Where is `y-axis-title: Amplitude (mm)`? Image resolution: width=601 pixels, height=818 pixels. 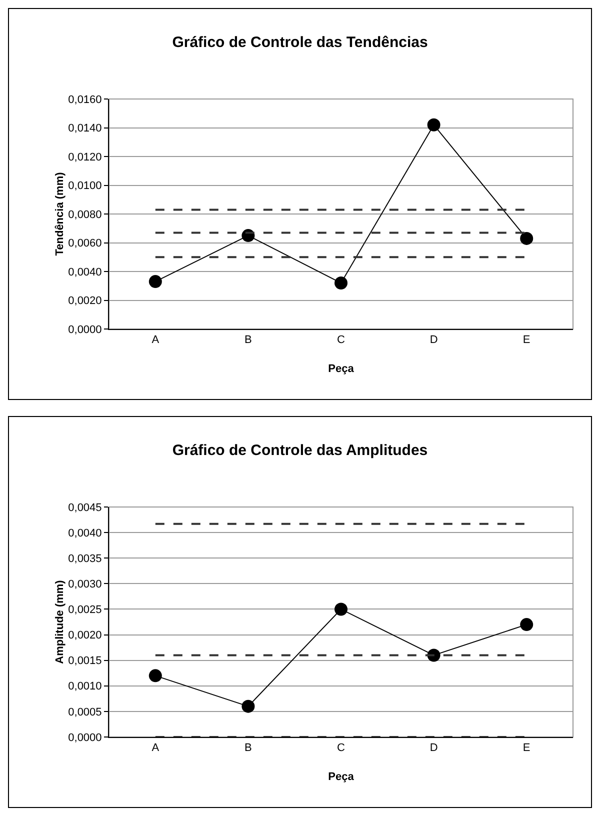 y-axis-title: Amplitude (mm) is located at coordinates (60, 622).